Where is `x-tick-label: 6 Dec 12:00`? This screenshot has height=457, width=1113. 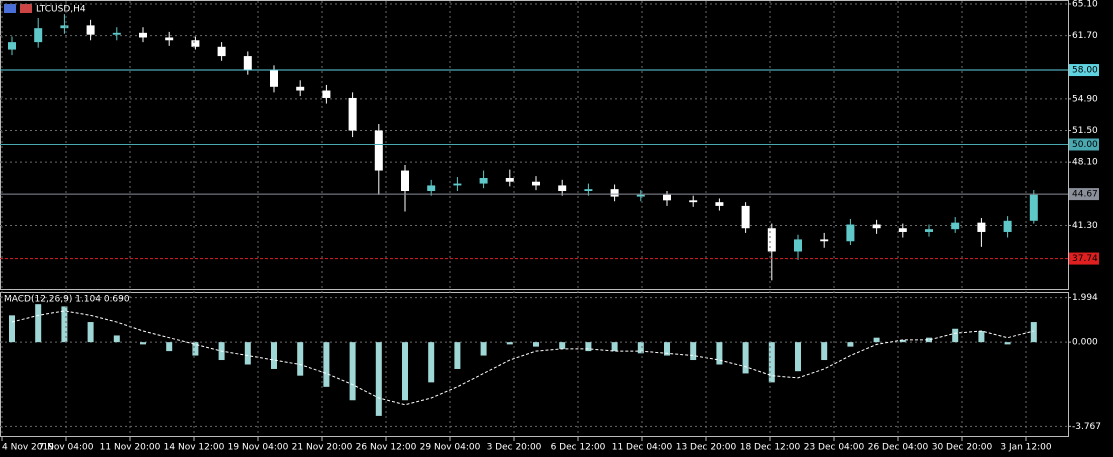
x-tick-label: 6 Dec 12:00 is located at coordinates (578, 448).